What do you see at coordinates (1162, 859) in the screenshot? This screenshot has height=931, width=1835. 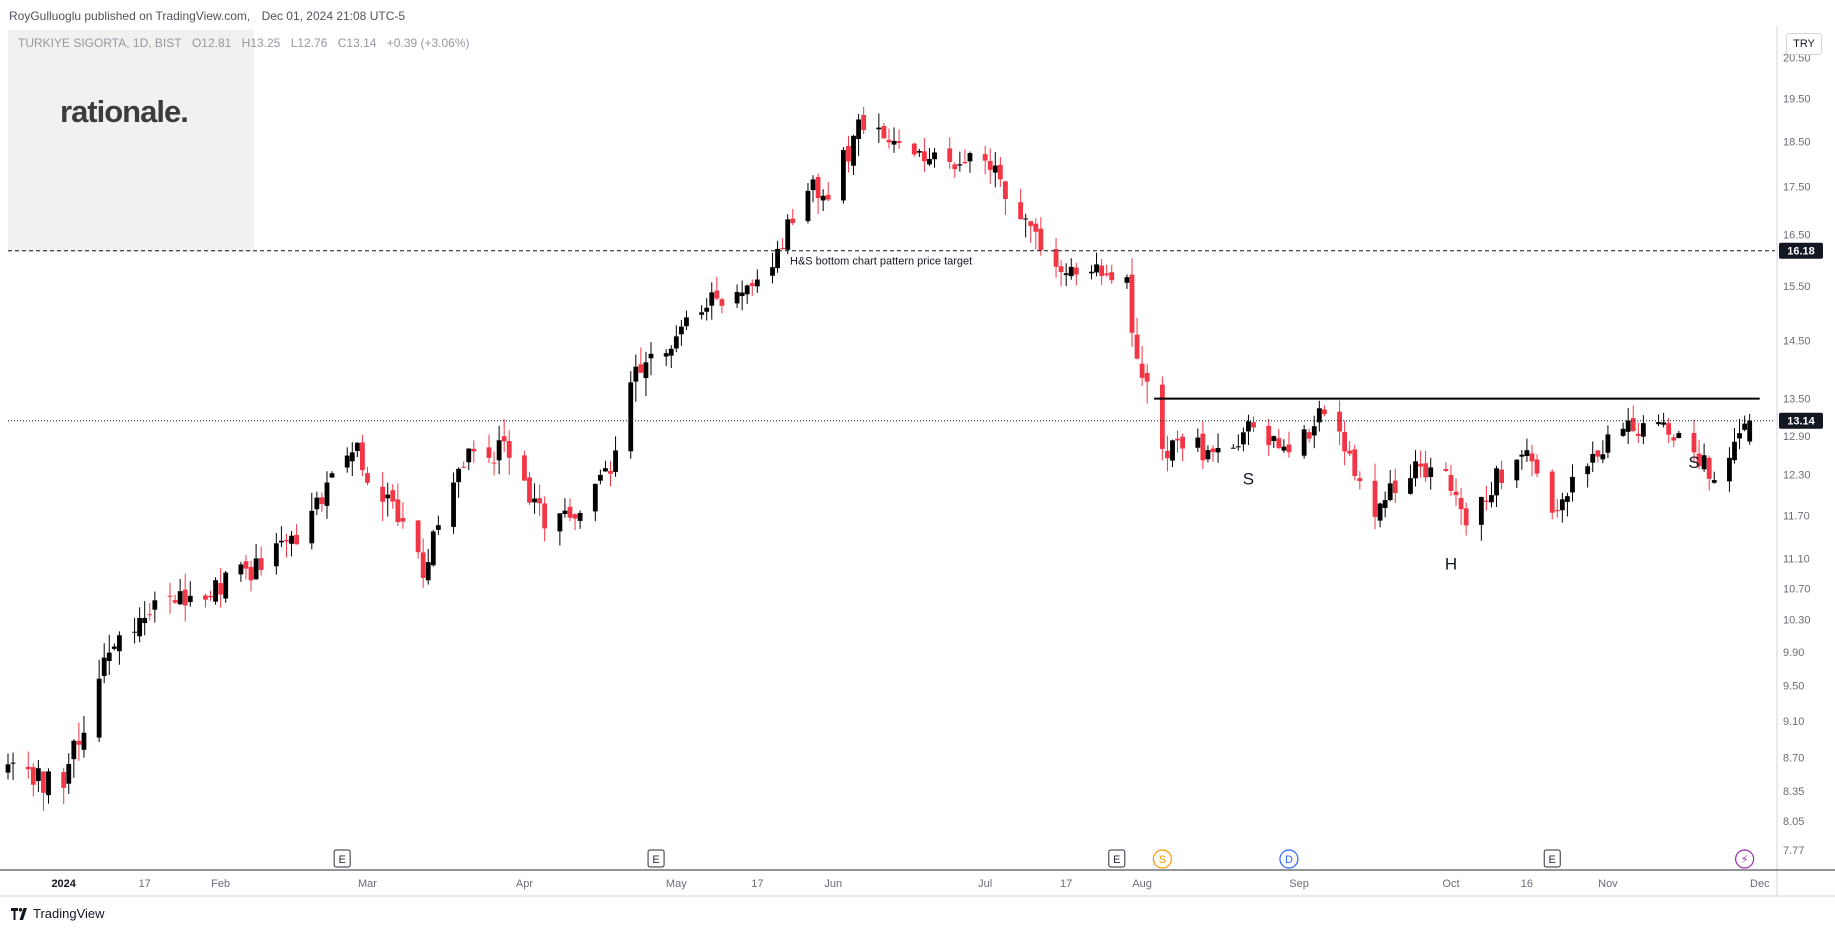 I see `event-marker-split-icon: S` at bounding box center [1162, 859].